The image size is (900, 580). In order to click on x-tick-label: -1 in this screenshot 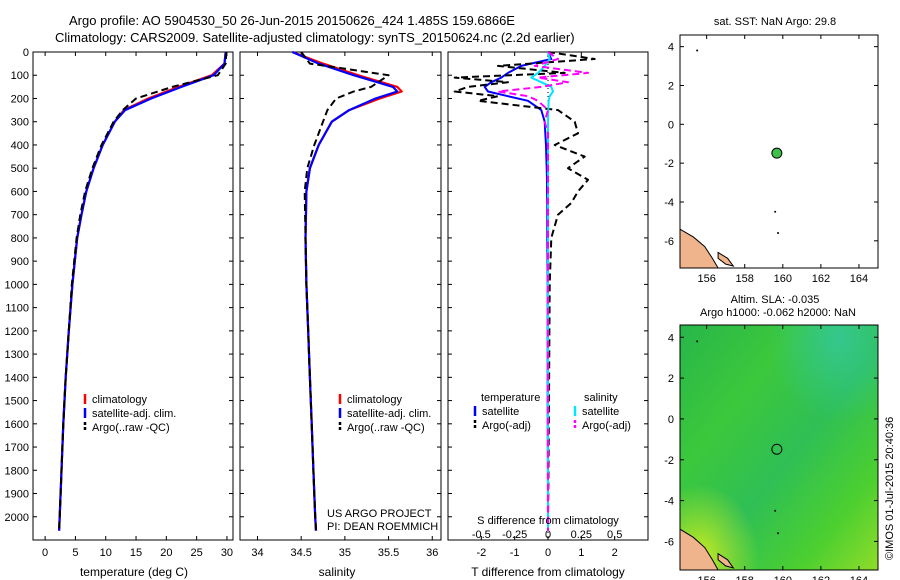, I will do `click(515, 553)`.